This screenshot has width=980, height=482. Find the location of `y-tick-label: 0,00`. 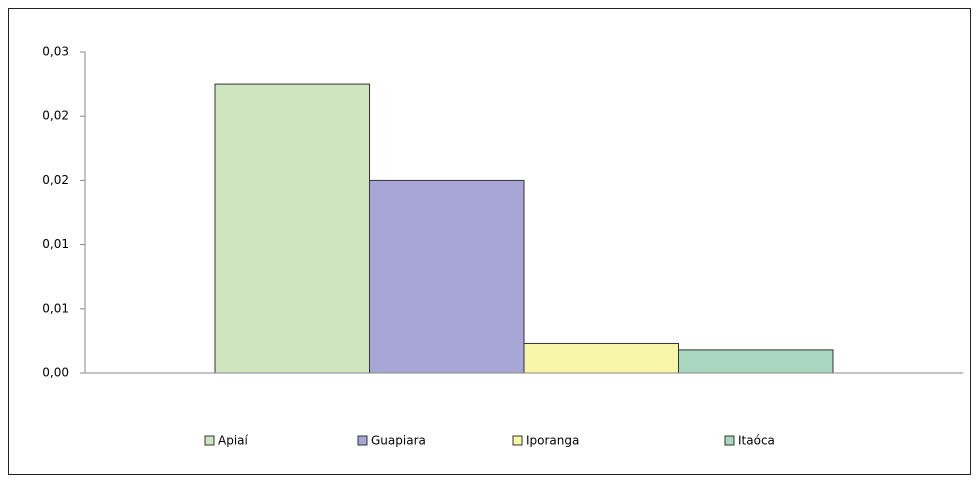

y-tick-label: 0,00 is located at coordinates (55, 373).